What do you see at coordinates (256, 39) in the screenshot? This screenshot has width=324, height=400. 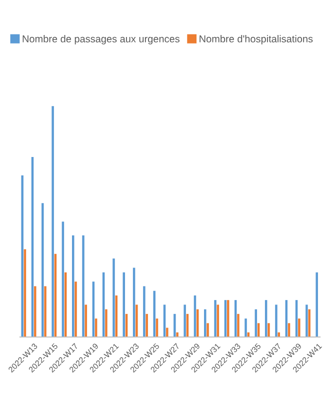 I see `legend-label: Nombre d'hospitalisations` at bounding box center [256, 39].